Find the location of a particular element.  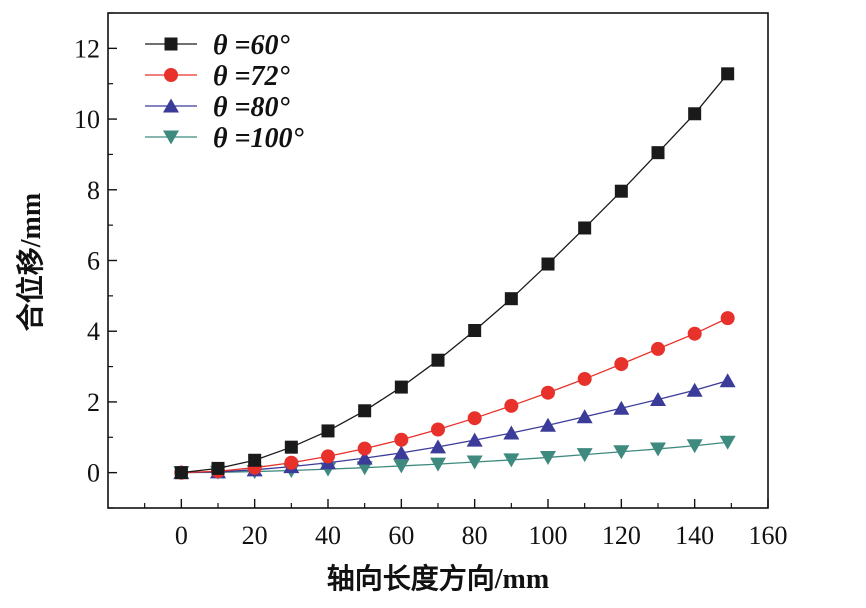

x-axis-title: 轴向长度方向/mm is located at coordinates (438, 578).